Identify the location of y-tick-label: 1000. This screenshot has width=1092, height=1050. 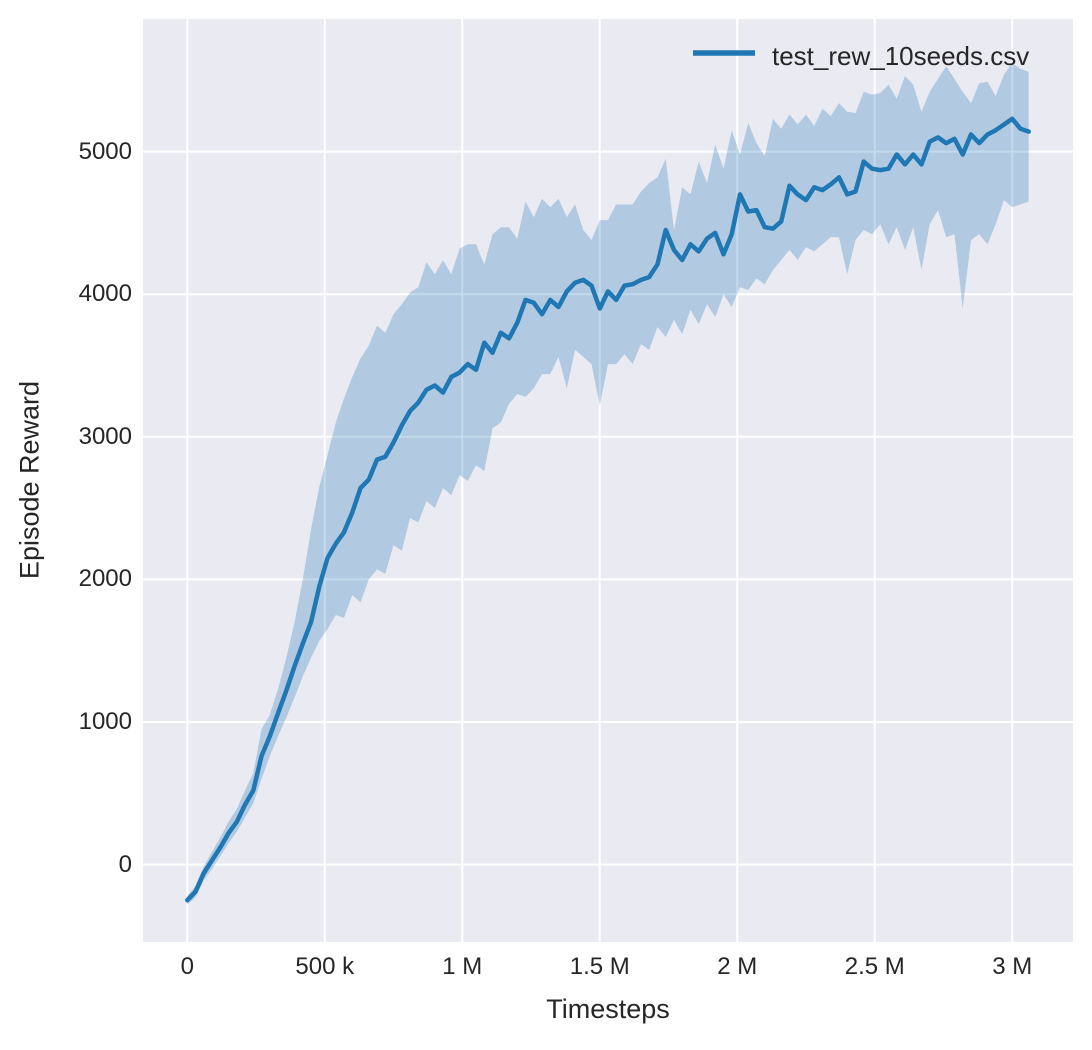
(105, 721).